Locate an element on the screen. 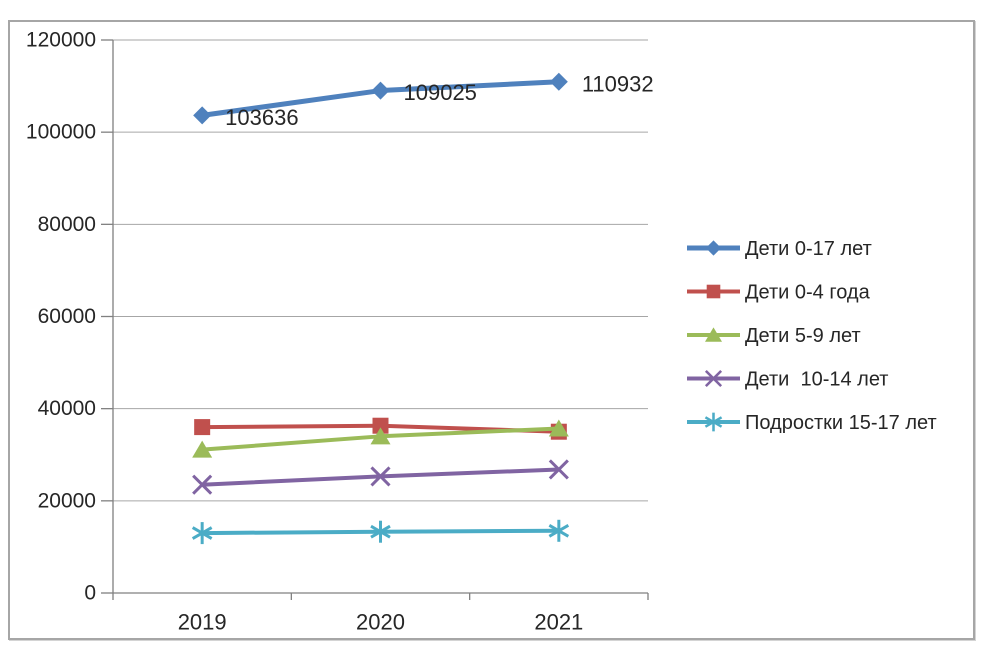  legend-item: Дети 5-9 лет is located at coordinates (774, 336).